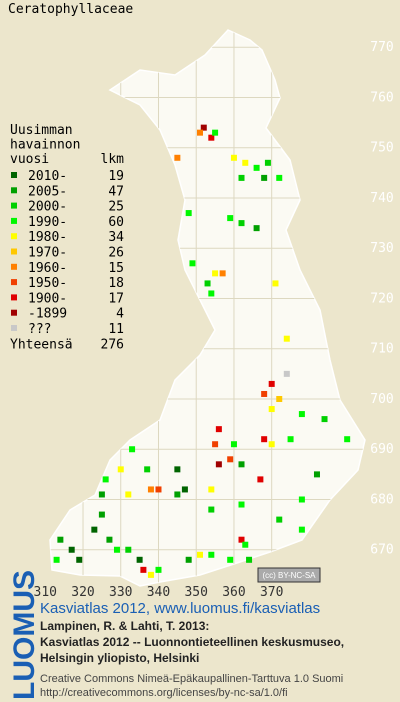  I want to click on x-tick-label: 310, so click(45, 592).